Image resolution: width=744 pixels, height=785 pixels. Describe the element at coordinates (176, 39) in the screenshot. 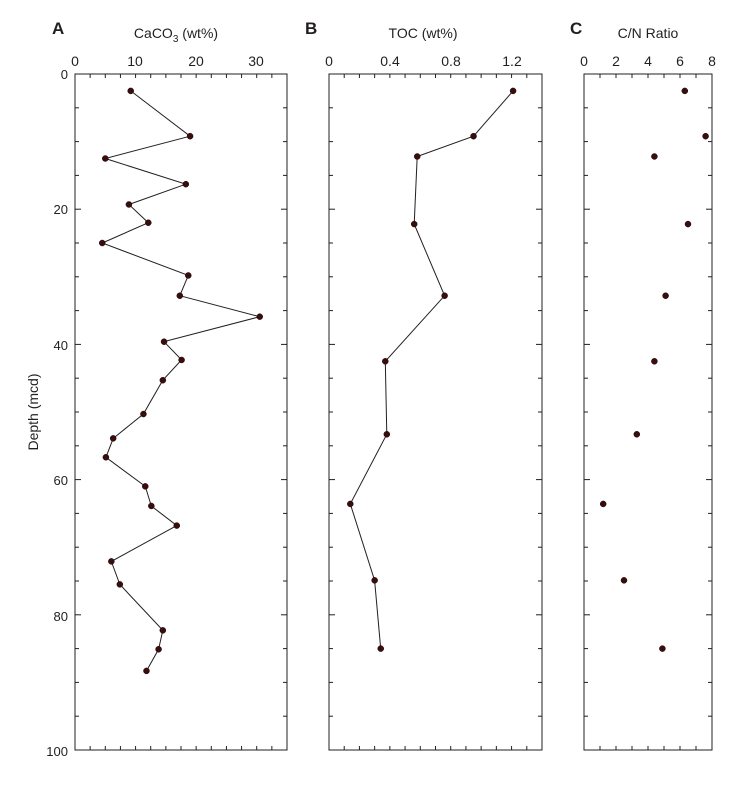

I see `panel-a-x-axis-title-subscript: 3` at that location.